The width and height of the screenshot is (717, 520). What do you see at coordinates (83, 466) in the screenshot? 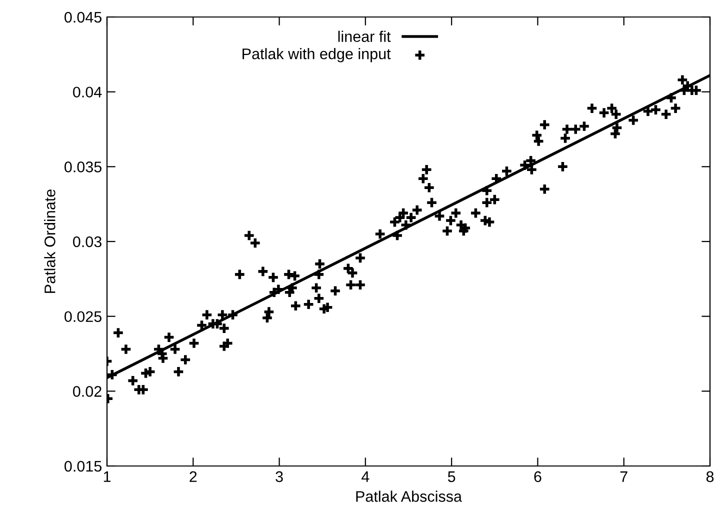
I see `y-tick-label: 0.015` at bounding box center [83, 466].